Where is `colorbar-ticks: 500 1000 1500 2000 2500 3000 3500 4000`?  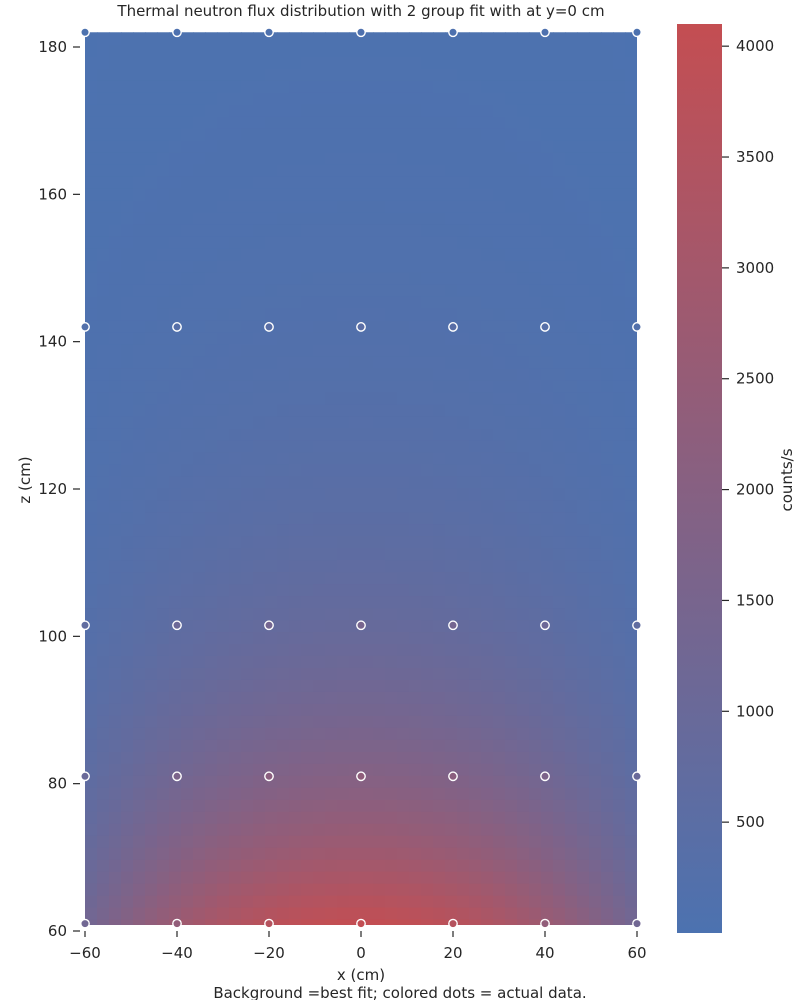
colorbar-ticks: 500 1000 1500 2000 2500 3000 3500 4000 is located at coordinates (748, 434).